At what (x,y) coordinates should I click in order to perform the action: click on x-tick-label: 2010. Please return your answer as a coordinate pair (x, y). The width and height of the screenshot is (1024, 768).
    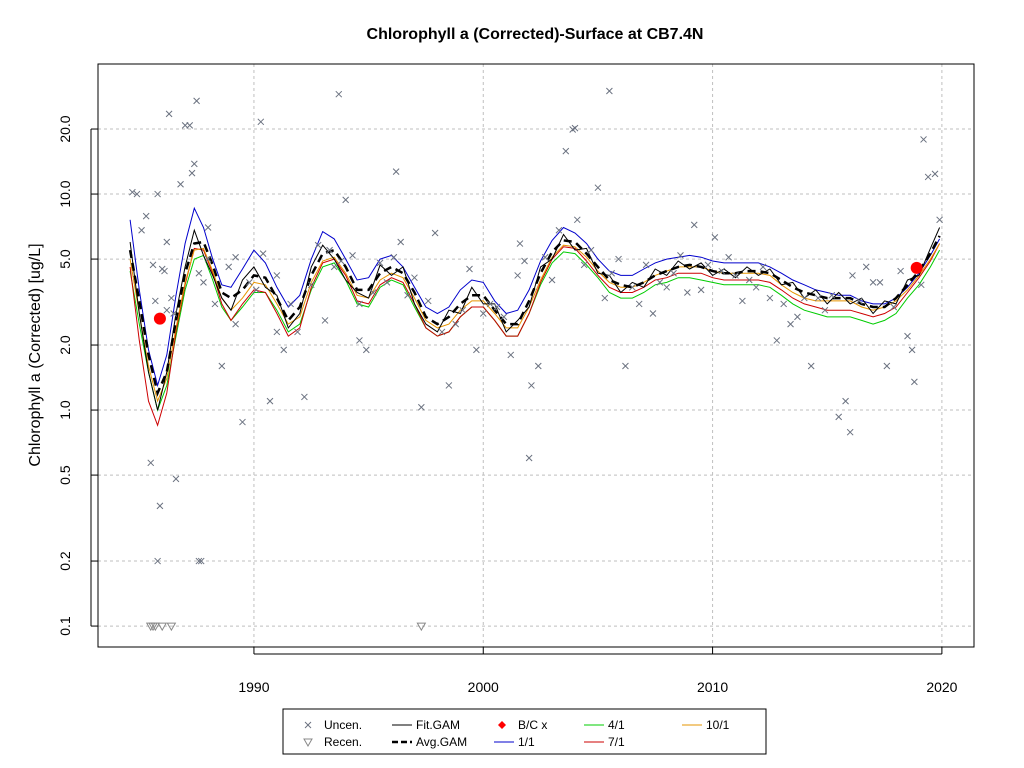
    Looking at the image, I should click on (712, 687).